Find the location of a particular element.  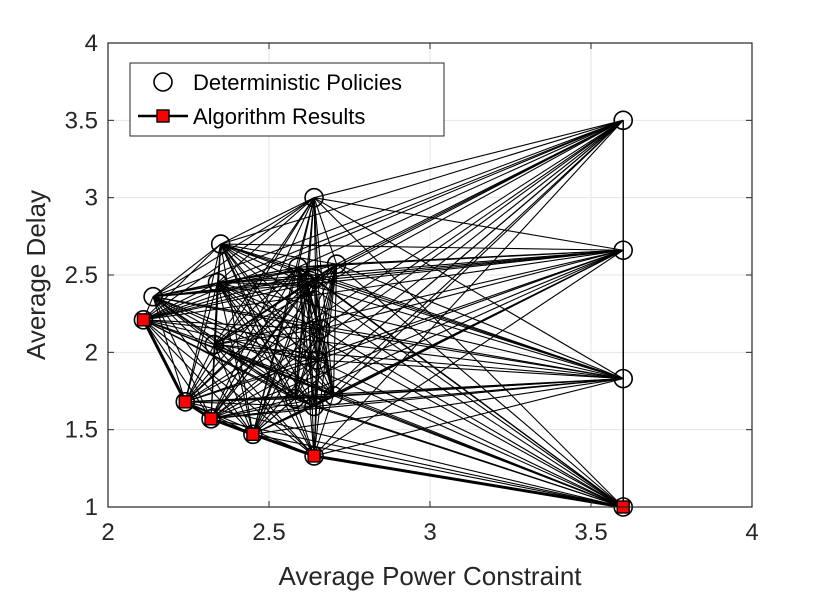

x-tick-label: 2.5 is located at coordinates (268, 532).